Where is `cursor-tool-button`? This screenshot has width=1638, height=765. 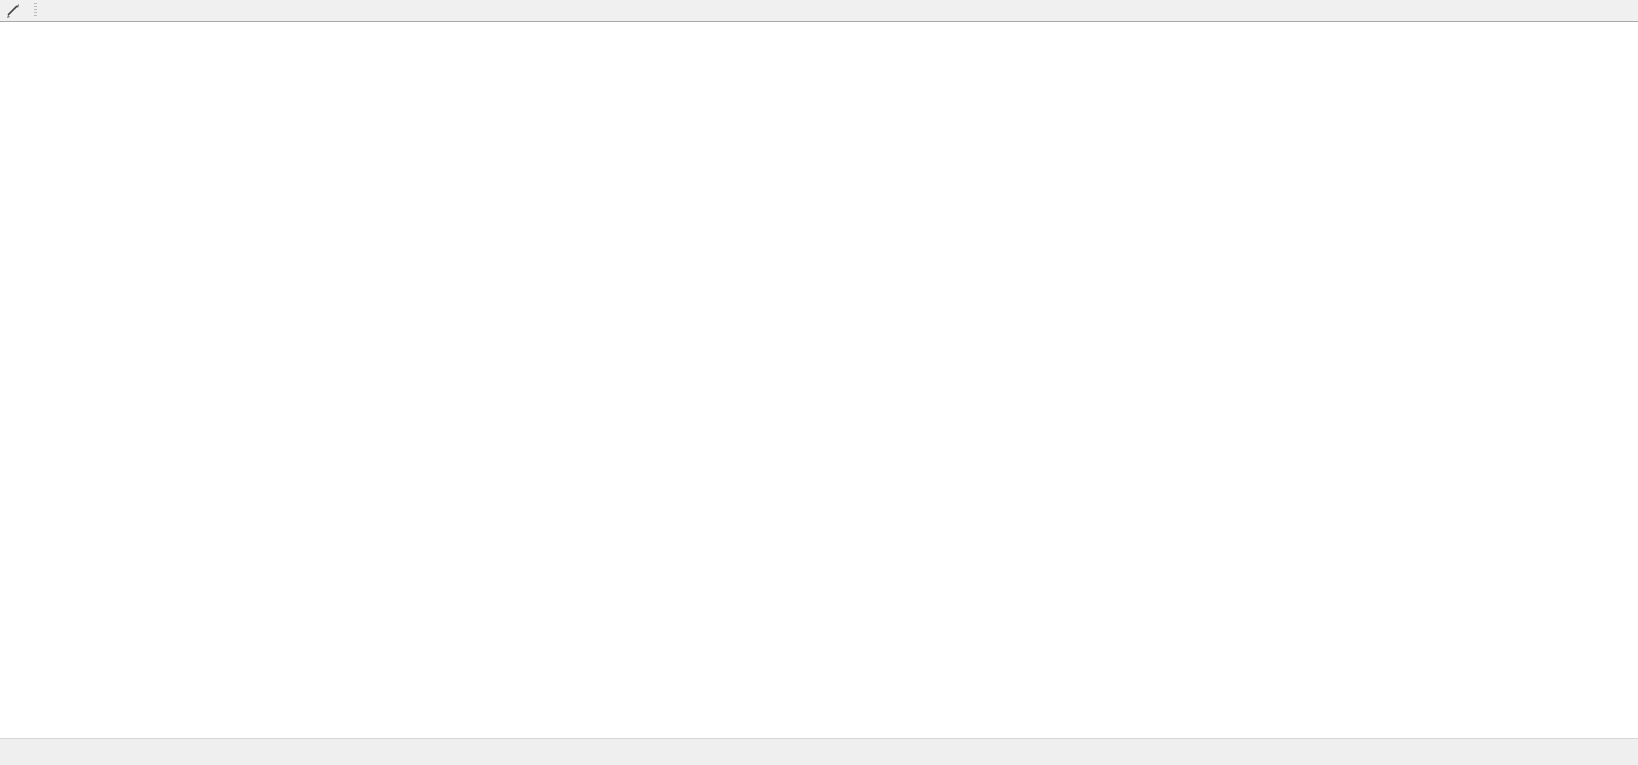 cursor-tool-button is located at coordinates (14, 10).